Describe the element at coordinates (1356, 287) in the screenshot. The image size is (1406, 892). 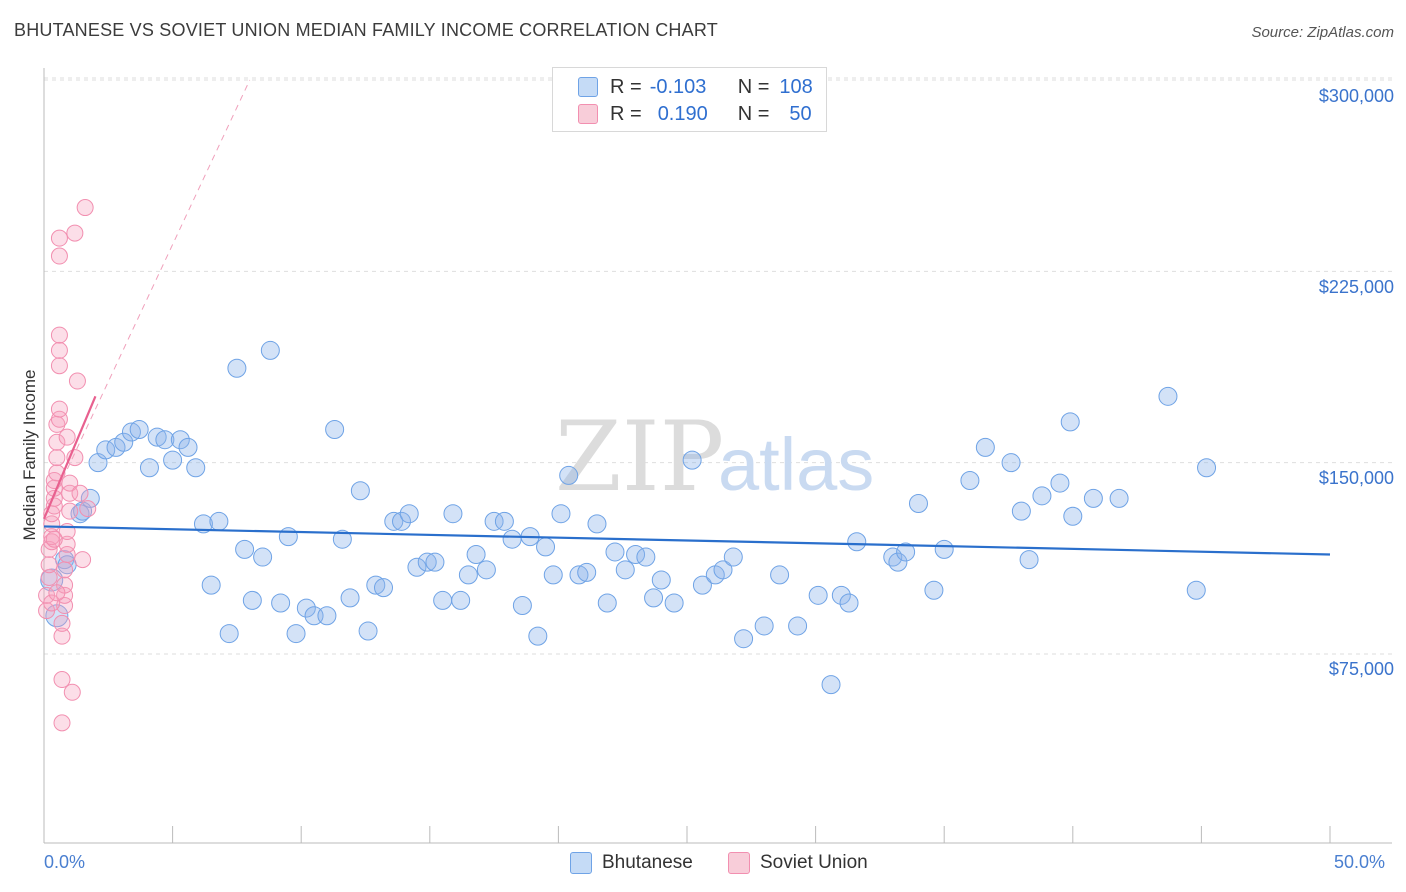
I see `y-tick-label-225000: $225,000` at that location.